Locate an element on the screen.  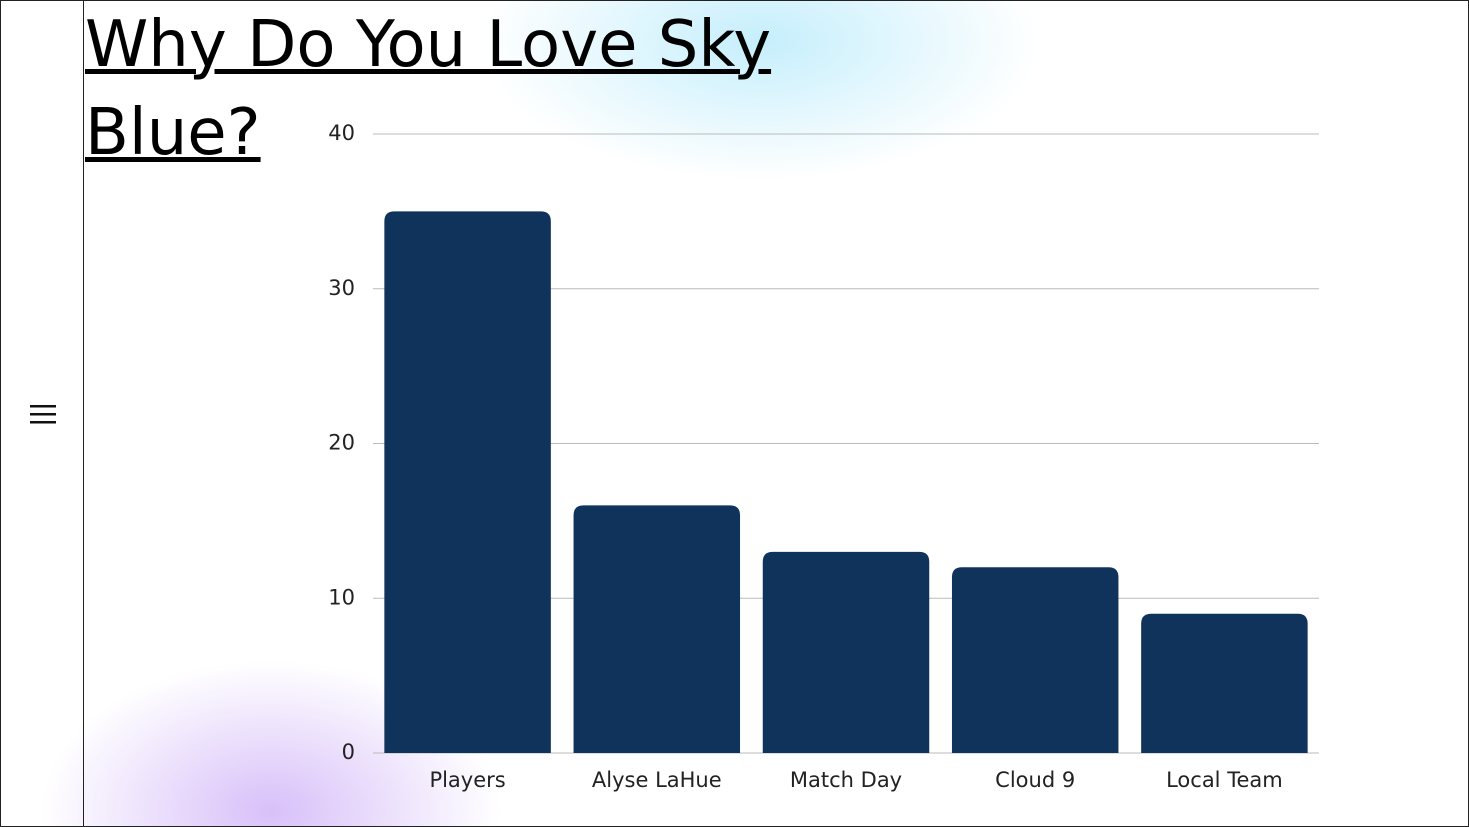
x-tick-label: Match Day is located at coordinates (846, 780).